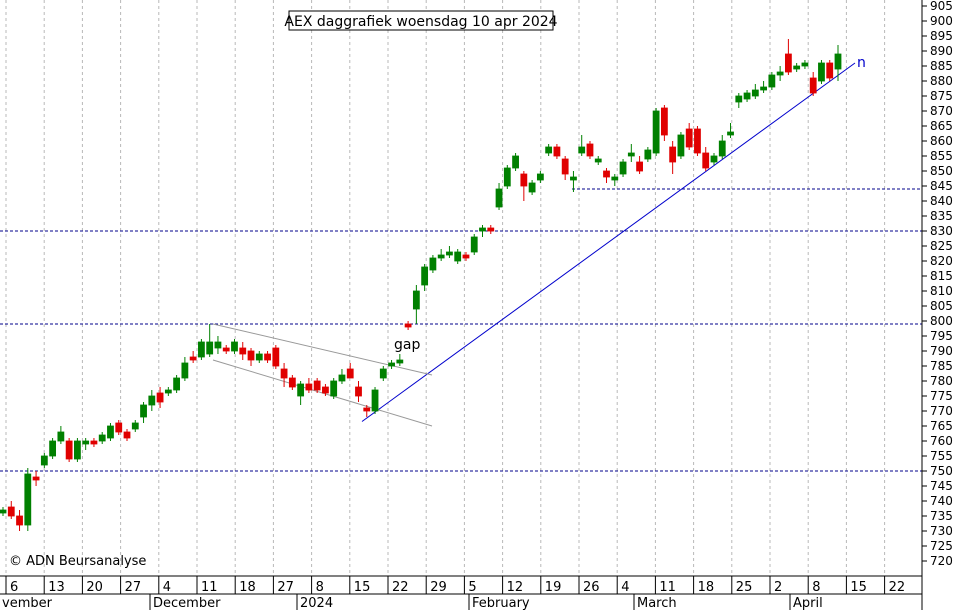 Image resolution: width=980 pixels, height=610 pixels. What do you see at coordinates (56, 587) in the screenshot?
I see `x-tick-label: 13` at bounding box center [56, 587].